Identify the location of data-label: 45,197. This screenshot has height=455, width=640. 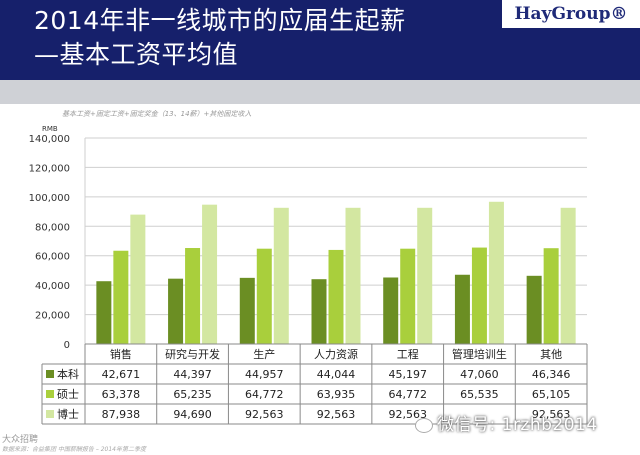
(407, 374).